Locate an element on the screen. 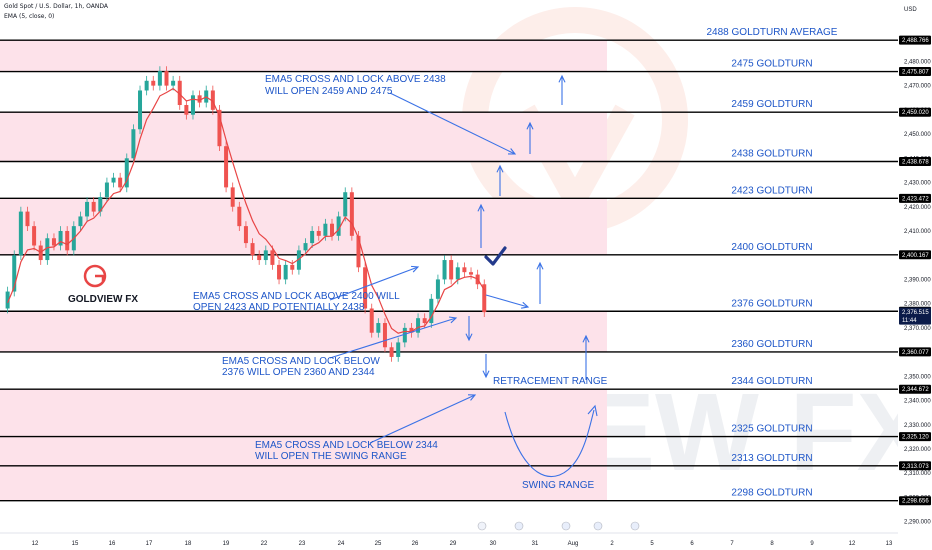 This screenshot has width=932, height=550. svg-text: 2,475.807 is located at coordinates (915, 73).